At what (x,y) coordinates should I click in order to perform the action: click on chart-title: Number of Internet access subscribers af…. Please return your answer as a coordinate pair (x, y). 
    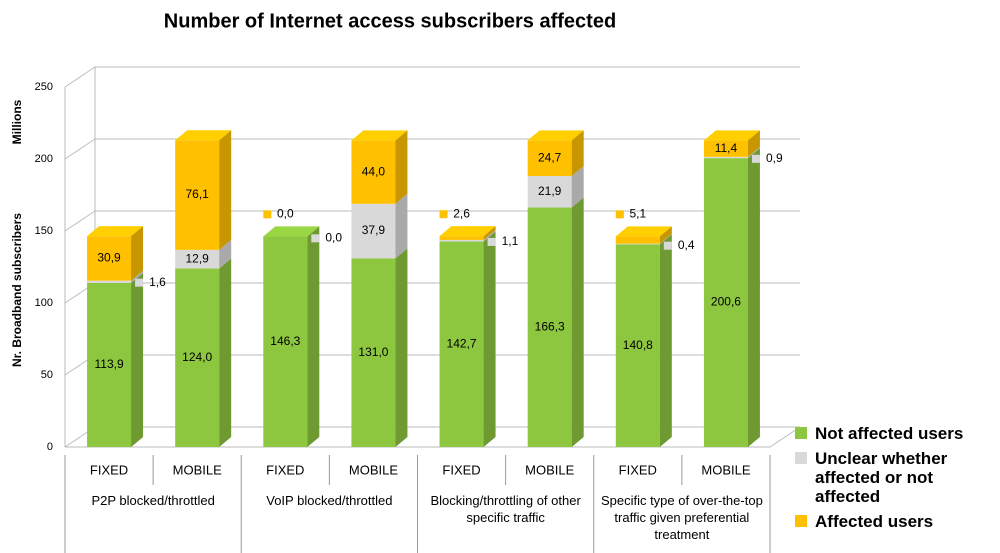
    Looking at the image, I should click on (390, 21).